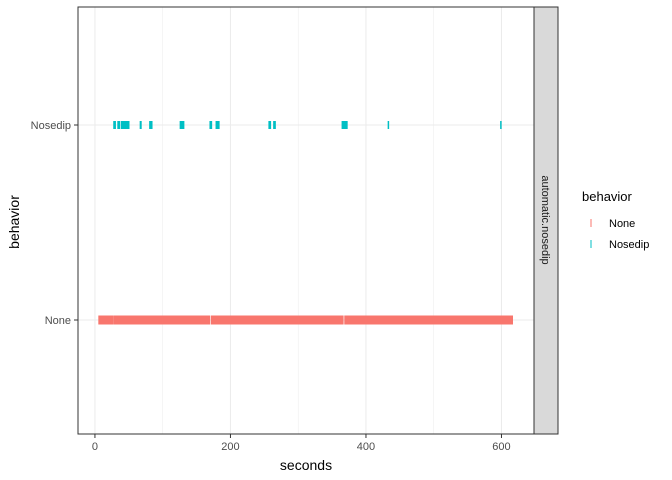  I want to click on legend-label-nosedip: Nosedip, so click(629, 245).